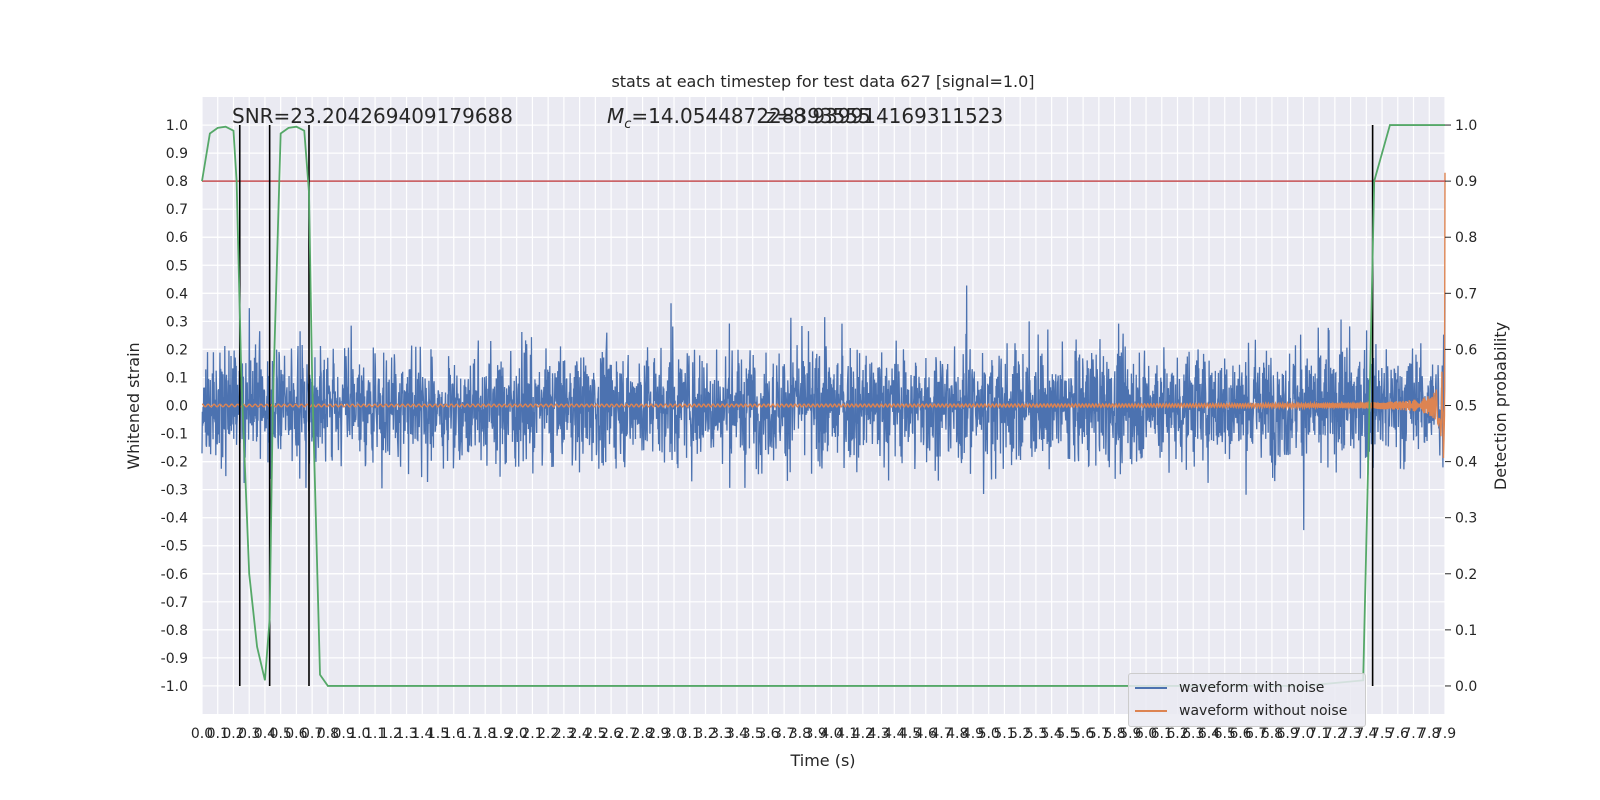 The height and width of the screenshot is (800, 1600). Describe the element at coordinates (1252, 688) in the screenshot. I see `legend-label-noisy: waveform with noise` at that location.